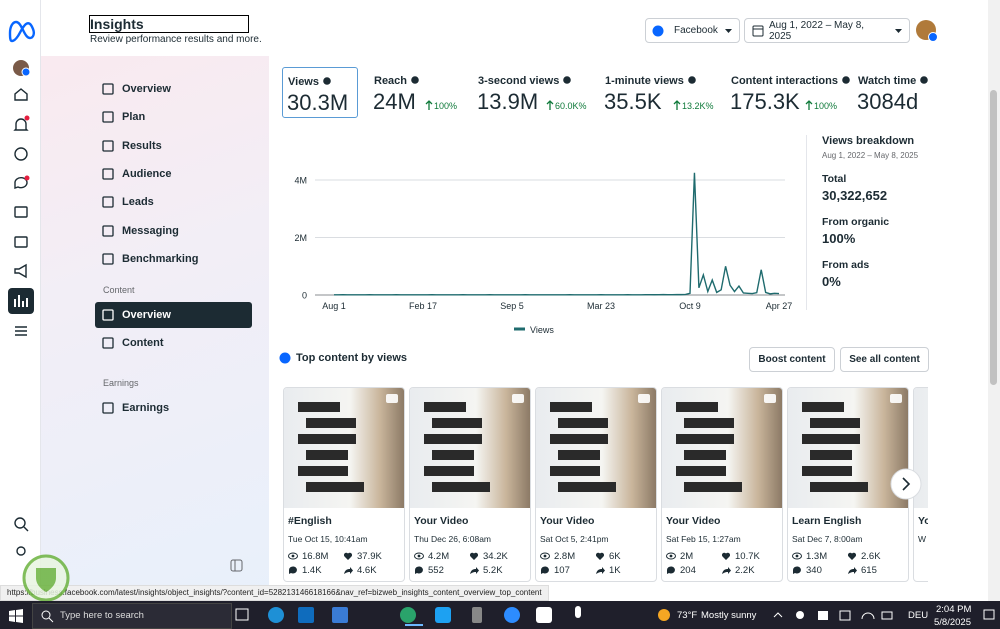 The width and height of the screenshot is (1000, 629). I want to click on notification-center, so click(989, 615).